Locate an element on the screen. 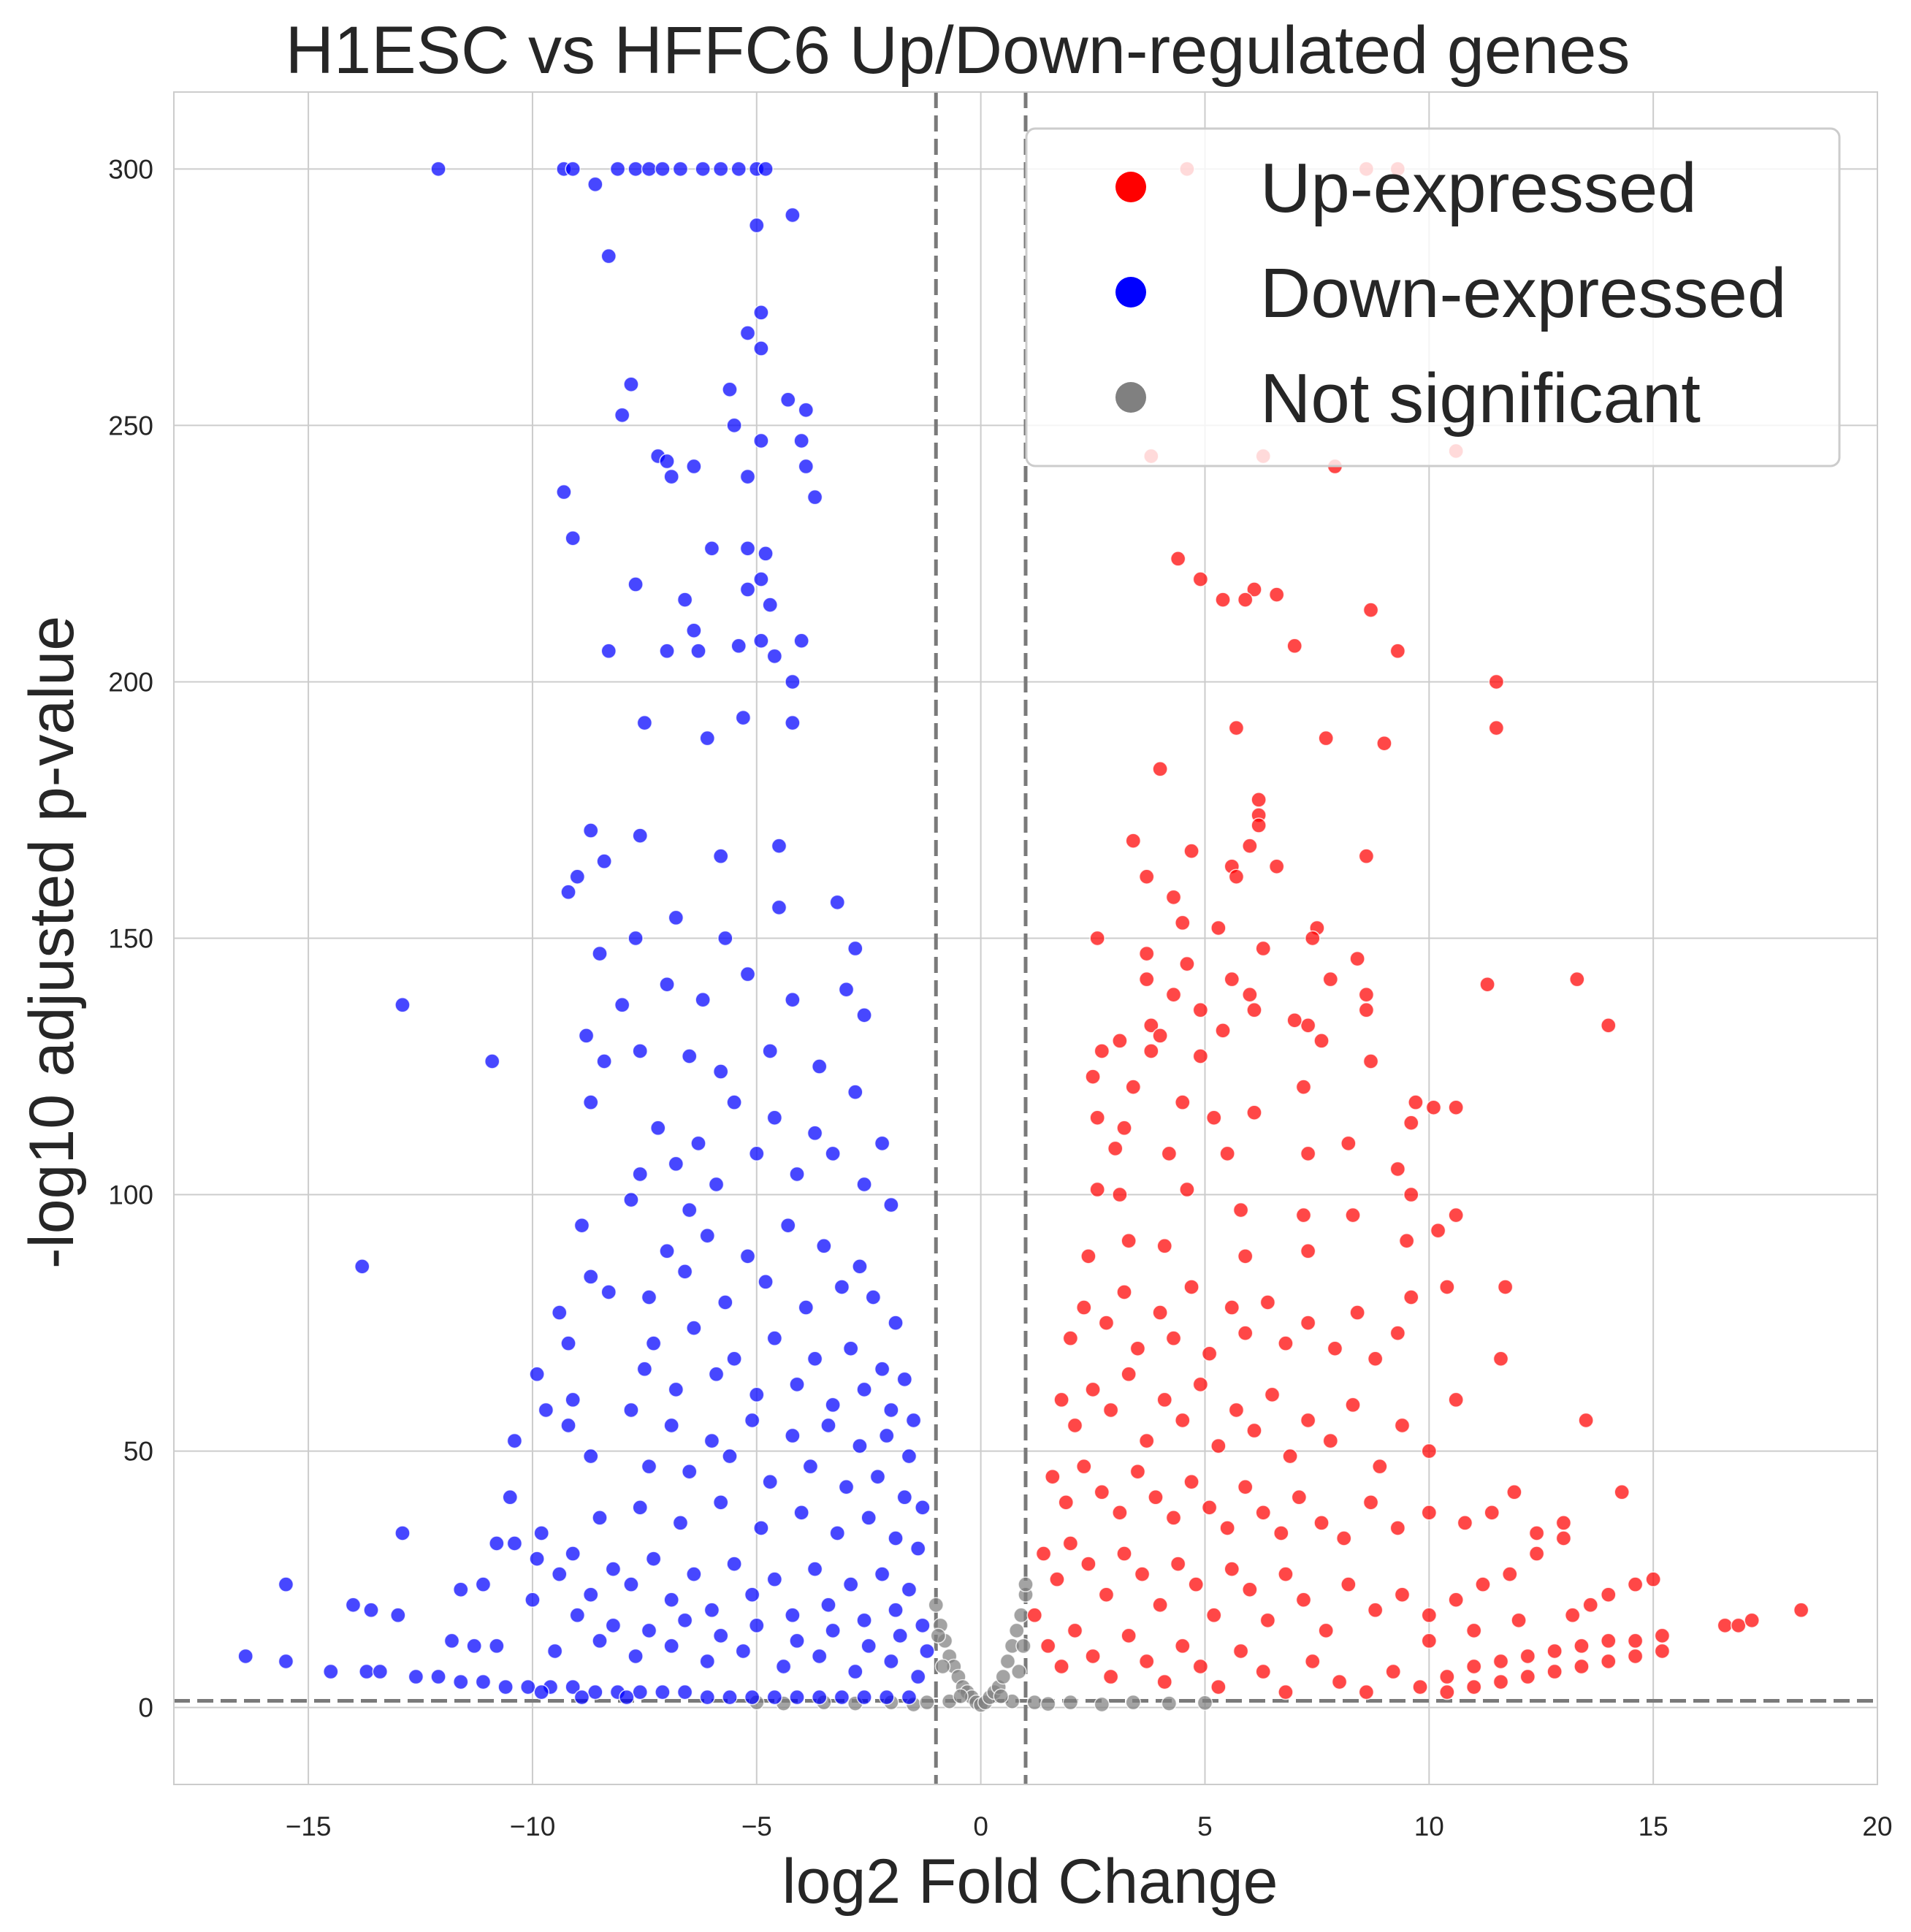 The image size is (1911, 1932). legend-label-up: Up-expressed is located at coordinates (1479, 188).